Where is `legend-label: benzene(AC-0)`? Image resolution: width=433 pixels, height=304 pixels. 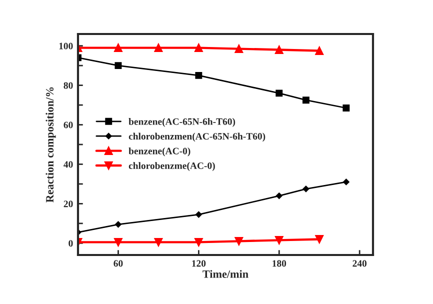 legend-label: benzene(AC-0) is located at coordinates (159, 151).